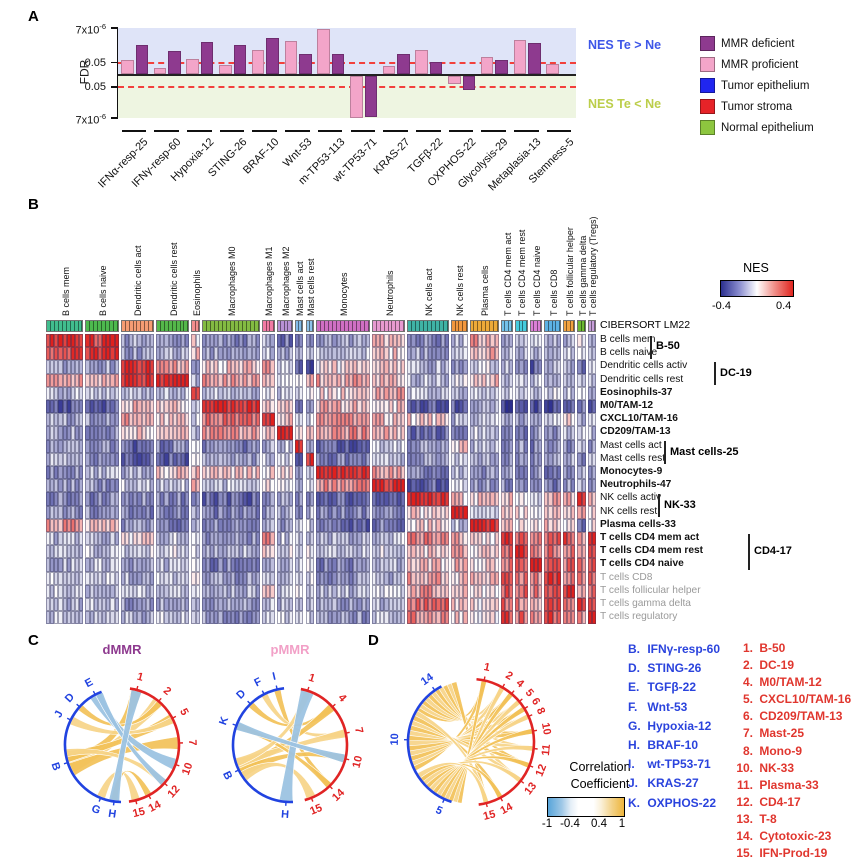 The width and height of the screenshot is (865, 860). Describe the element at coordinates (429, 744) in the screenshot. I see `blue-arc` at that location.